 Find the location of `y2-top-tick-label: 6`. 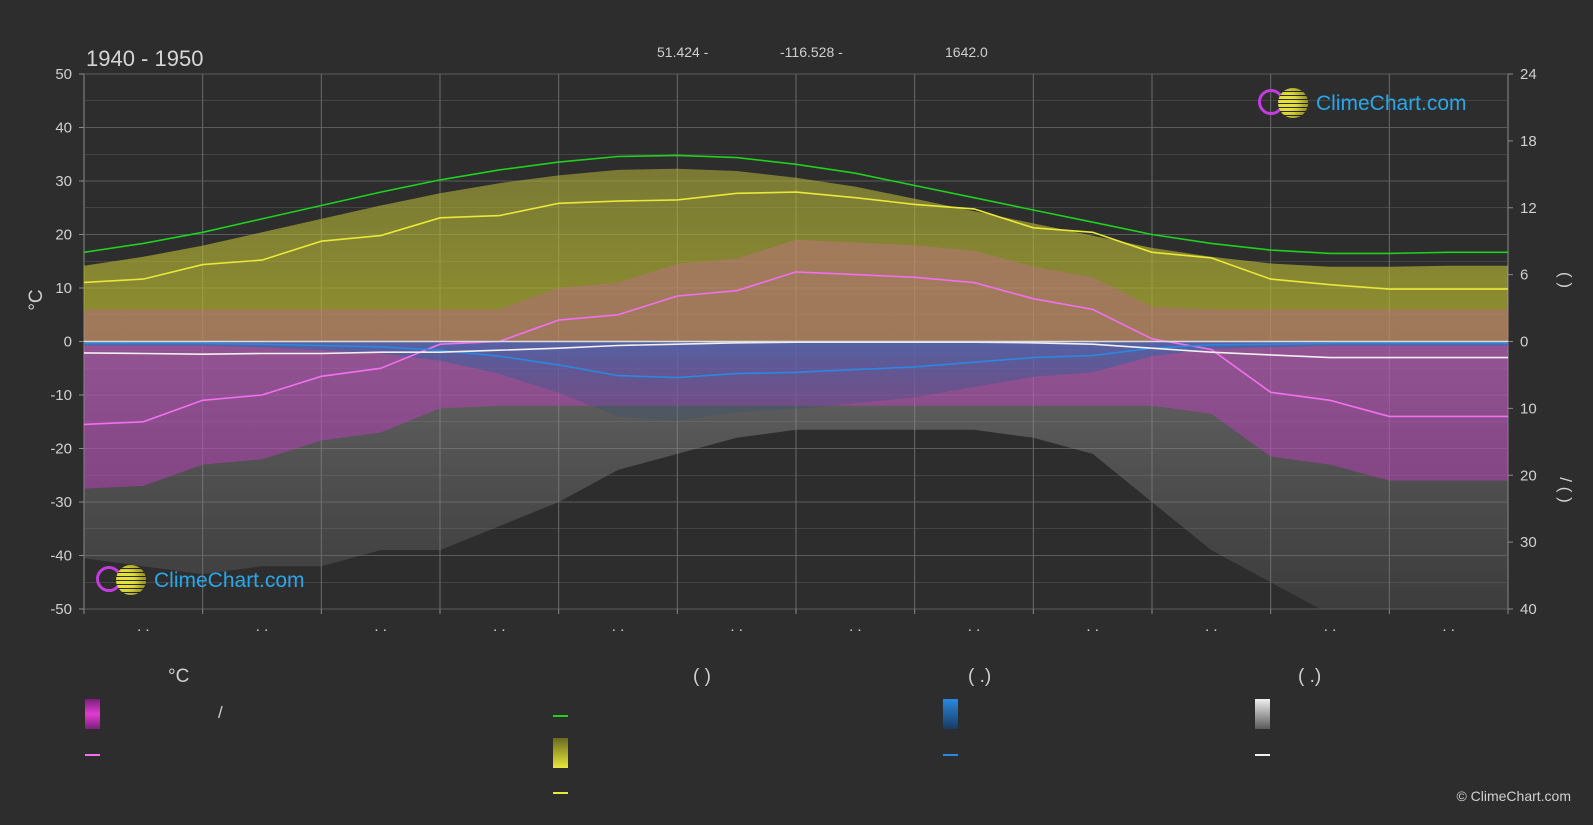

y2-top-tick-label: 6 is located at coordinates (1524, 275).